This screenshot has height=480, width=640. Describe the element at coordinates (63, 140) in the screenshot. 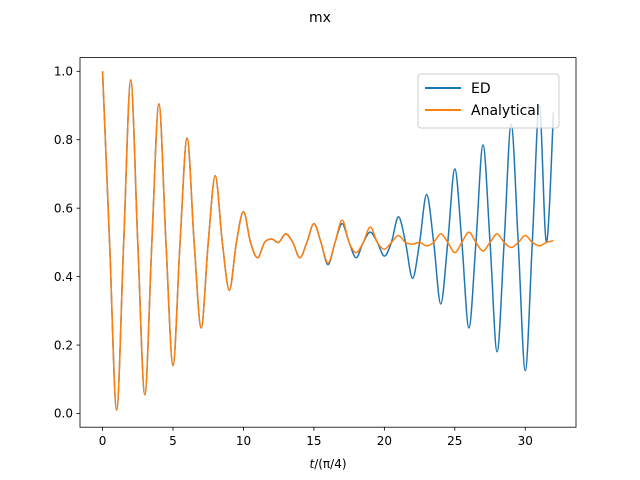

I see `y-tick-label: 0.8` at that location.